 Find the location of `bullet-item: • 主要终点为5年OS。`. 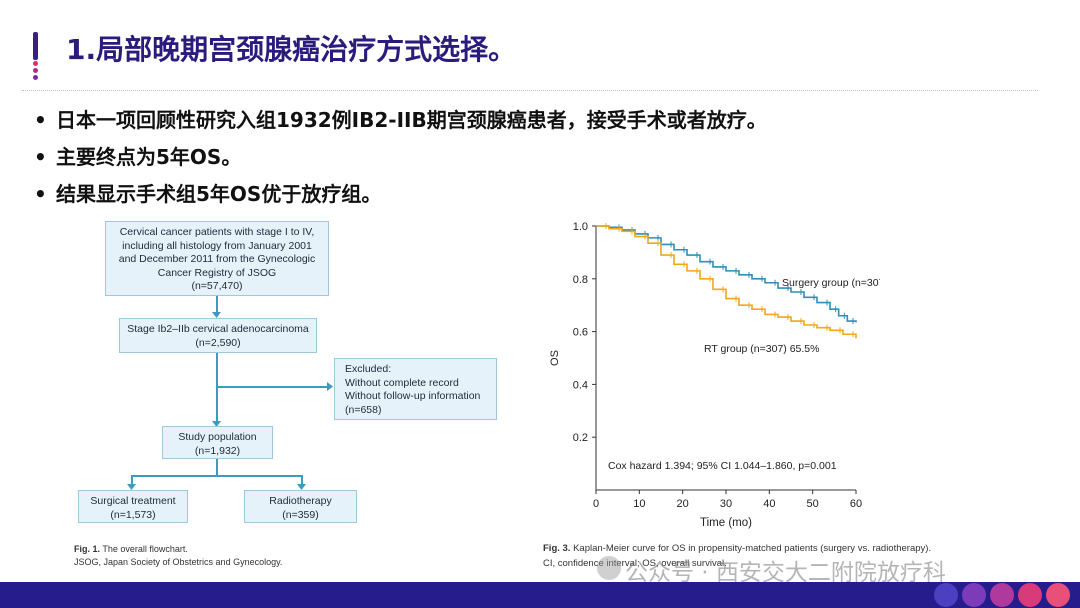

bullet-item: • 主要终点为5年OS。 is located at coordinates (400, 160).